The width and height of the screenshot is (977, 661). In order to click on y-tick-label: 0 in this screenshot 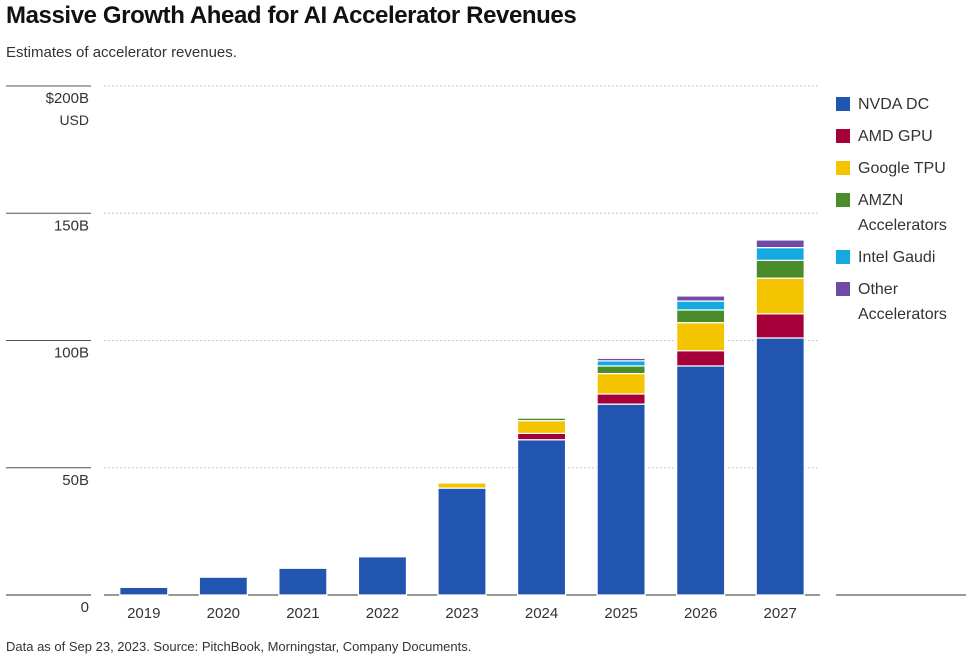, I will do `click(85, 607)`.